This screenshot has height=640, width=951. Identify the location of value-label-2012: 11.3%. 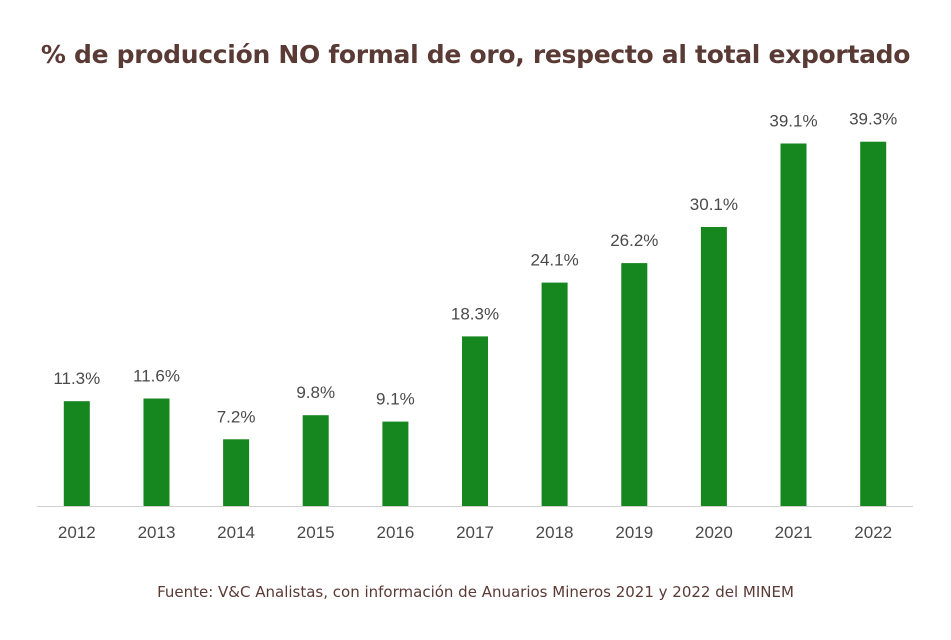
(76, 378).